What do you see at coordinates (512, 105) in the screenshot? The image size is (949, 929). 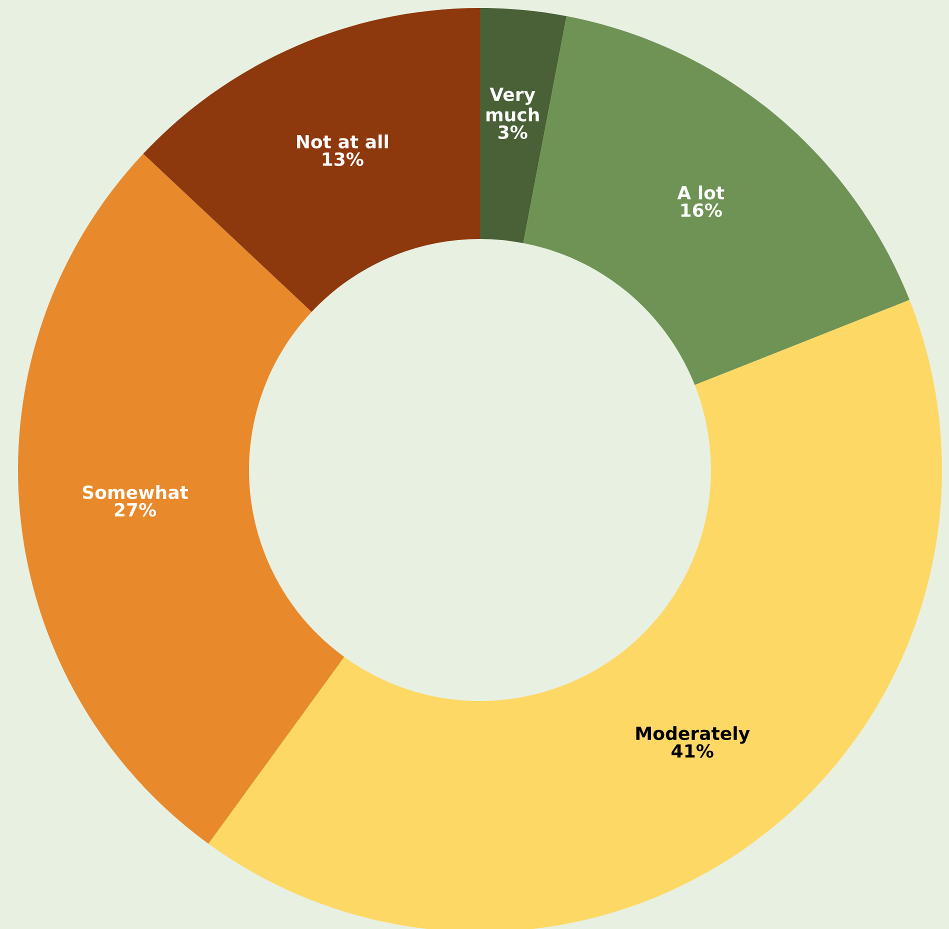 I see `slice-label: Very much` at bounding box center [512, 105].